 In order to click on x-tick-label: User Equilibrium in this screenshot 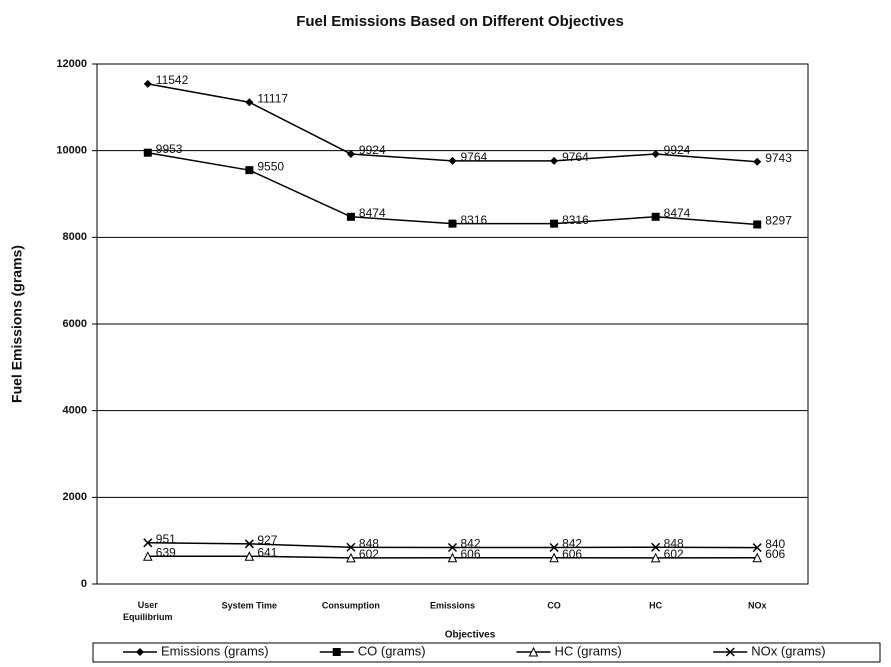, I will do `click(148, 611)`.